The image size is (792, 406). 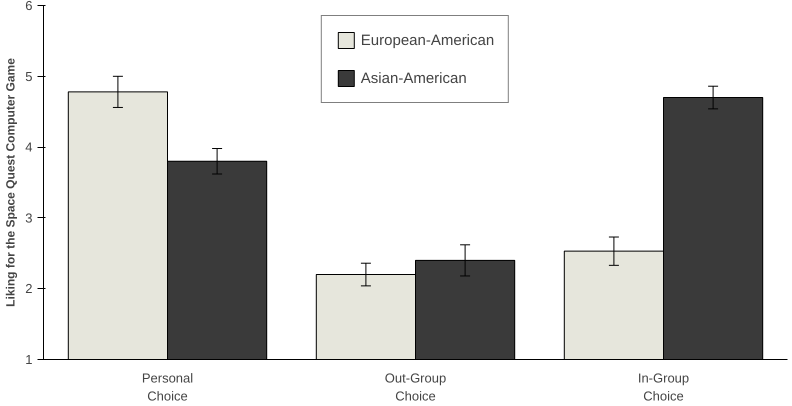 What do you see at coordinates (10, 182) in the screenshot?
I see `y-axis-title: Liking for the Space Quest Computer Game` at bounding box center [10, 182].